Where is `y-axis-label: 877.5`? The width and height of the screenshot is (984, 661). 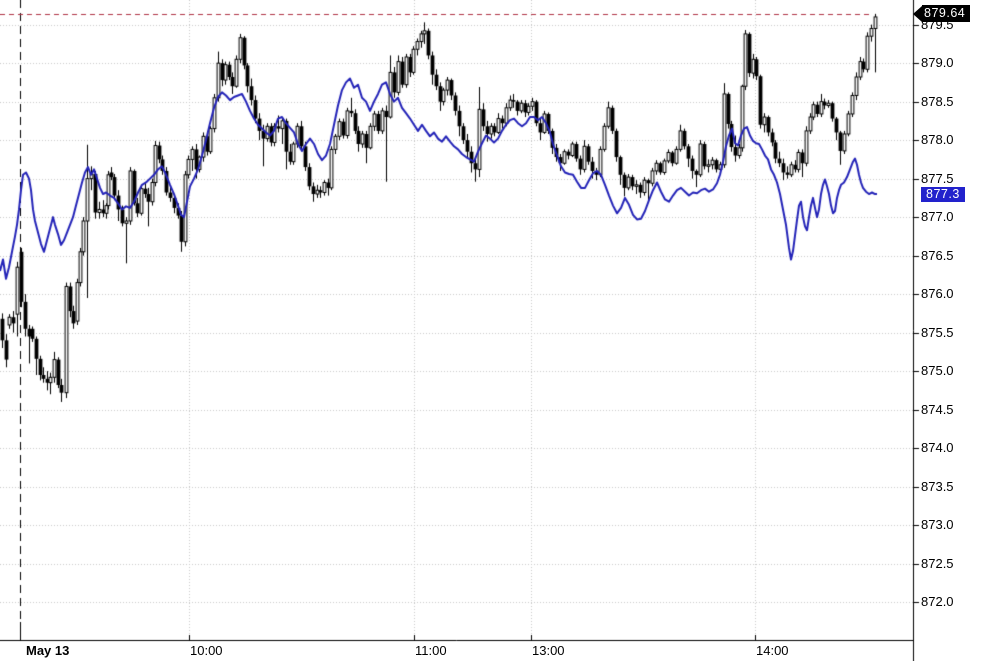 y-axis-label: 877.5 is located at coordinates (937, 178).